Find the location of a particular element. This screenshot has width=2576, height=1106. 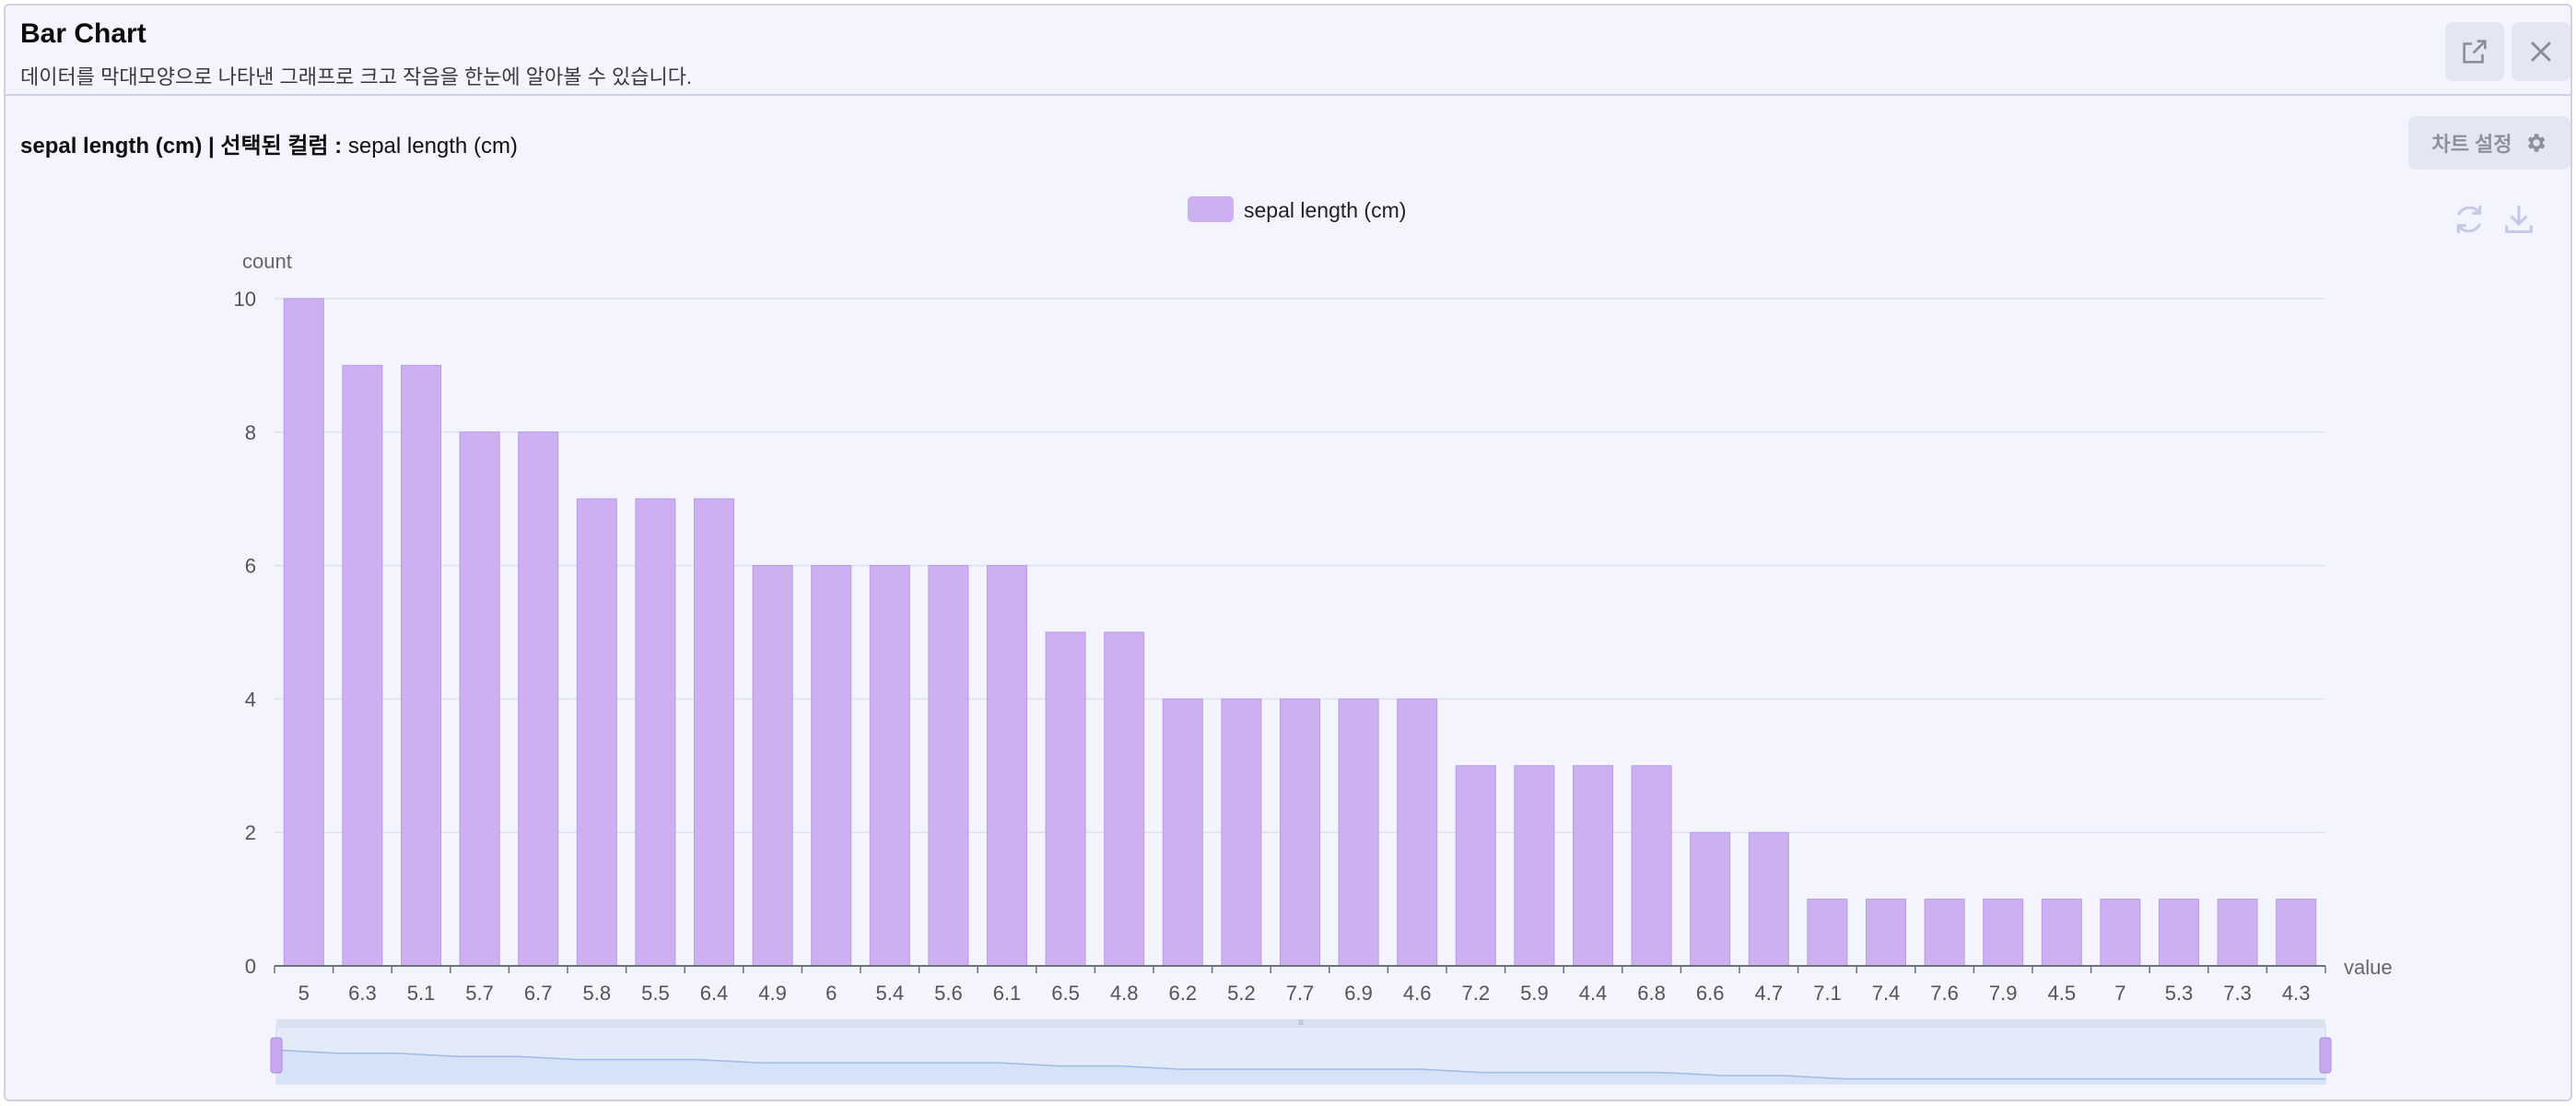

download-icon is located at coordinates (2518, 219).